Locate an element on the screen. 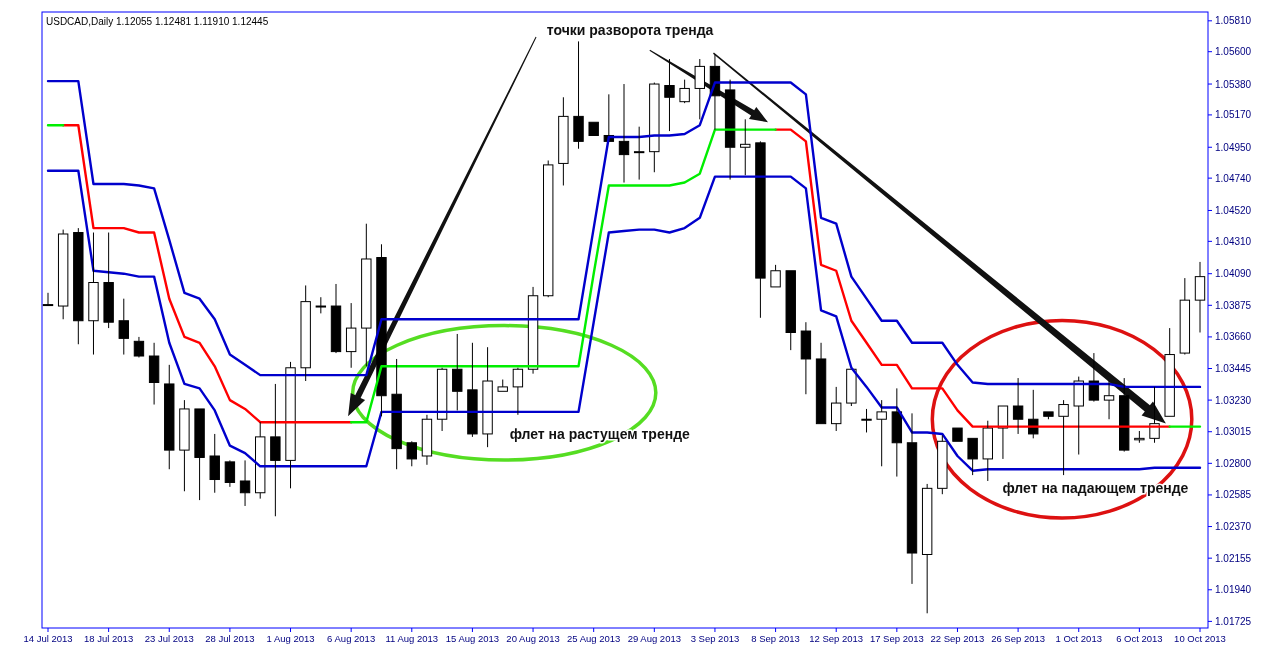  y-tick-label: 1.03660 is located at coordinates (1233, 337).